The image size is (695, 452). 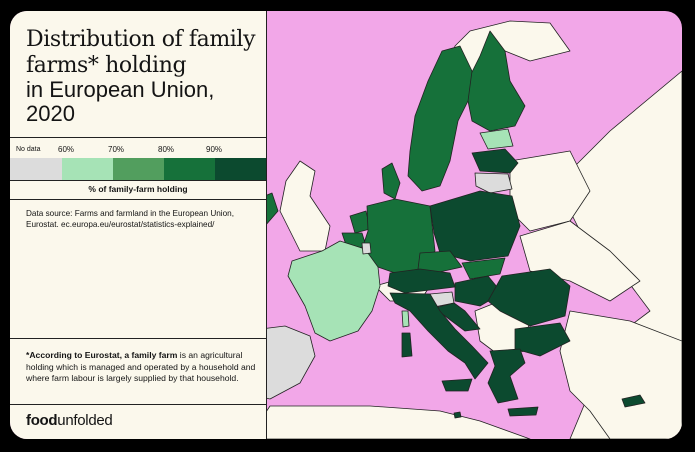 What do you see at coordinates (116, 149) in the screenshot?
I see `legend-label-70: 70%` at bounding box center [116, 149].